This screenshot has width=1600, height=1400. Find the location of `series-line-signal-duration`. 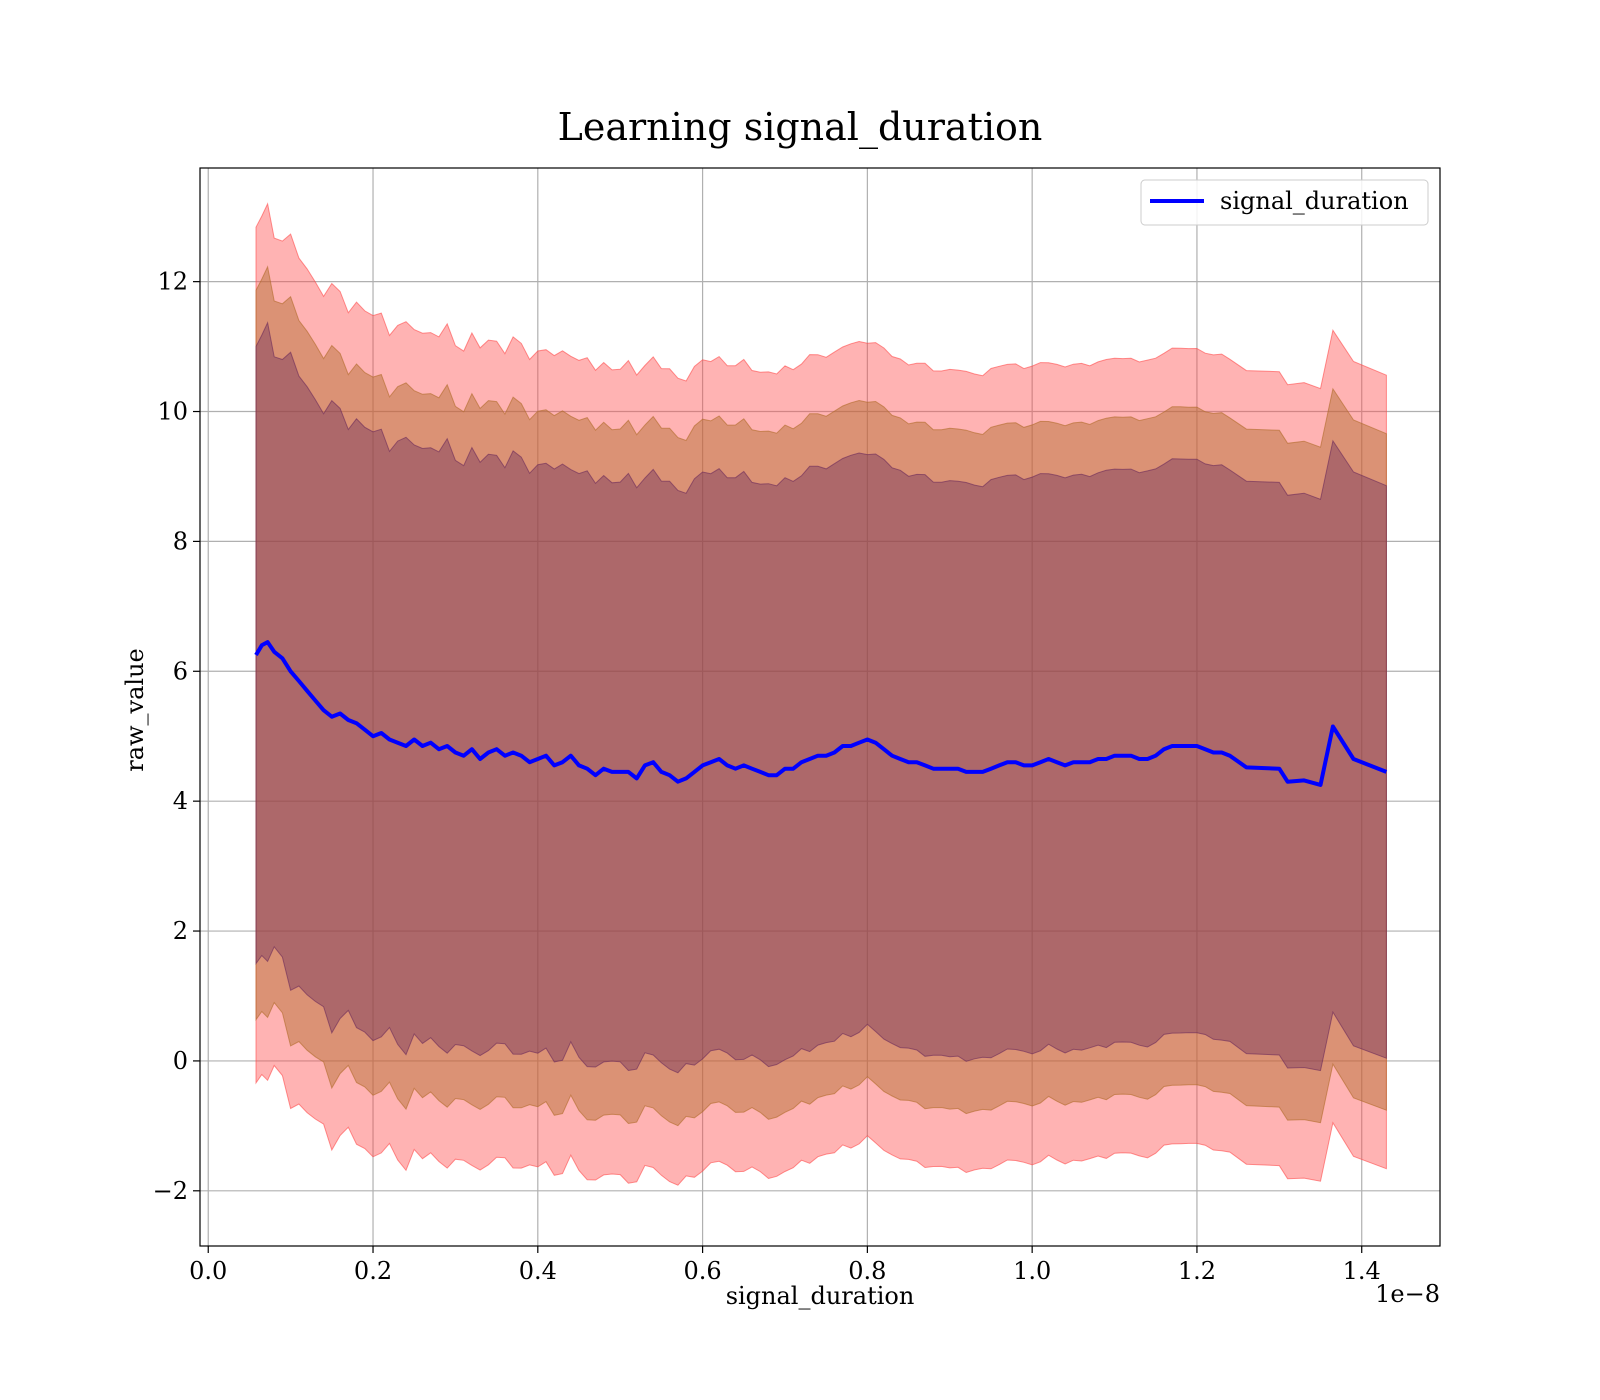

series-line-signal-duration is located at coordinates (821, 713).